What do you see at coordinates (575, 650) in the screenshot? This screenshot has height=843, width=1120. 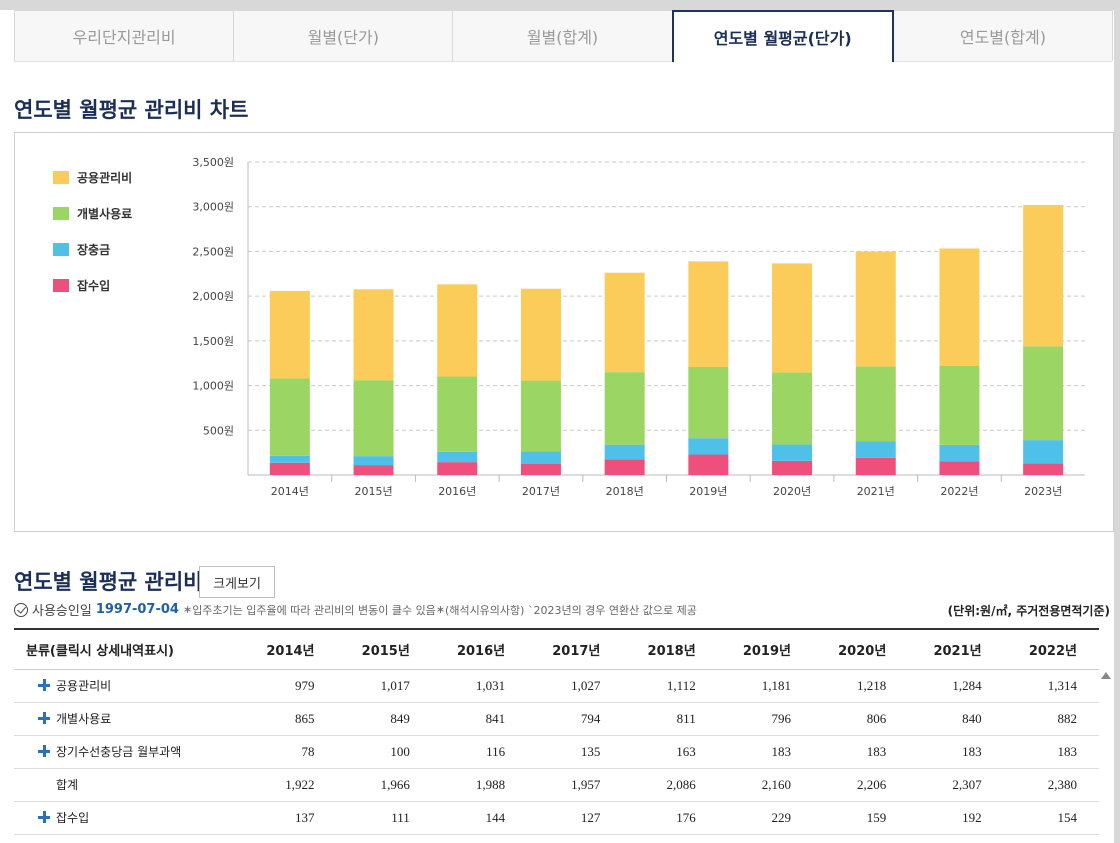 I see `header-year: 2017년` at bounding box center [575, 650].